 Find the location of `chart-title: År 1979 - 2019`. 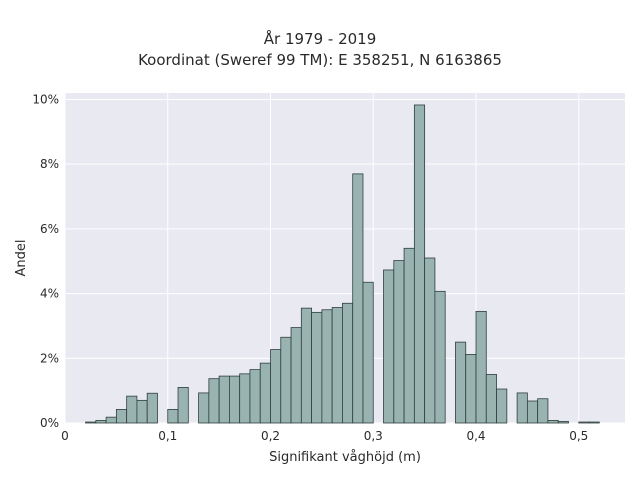

chart-title: År 1979 - 2019 is located at coordinates (320, 39).